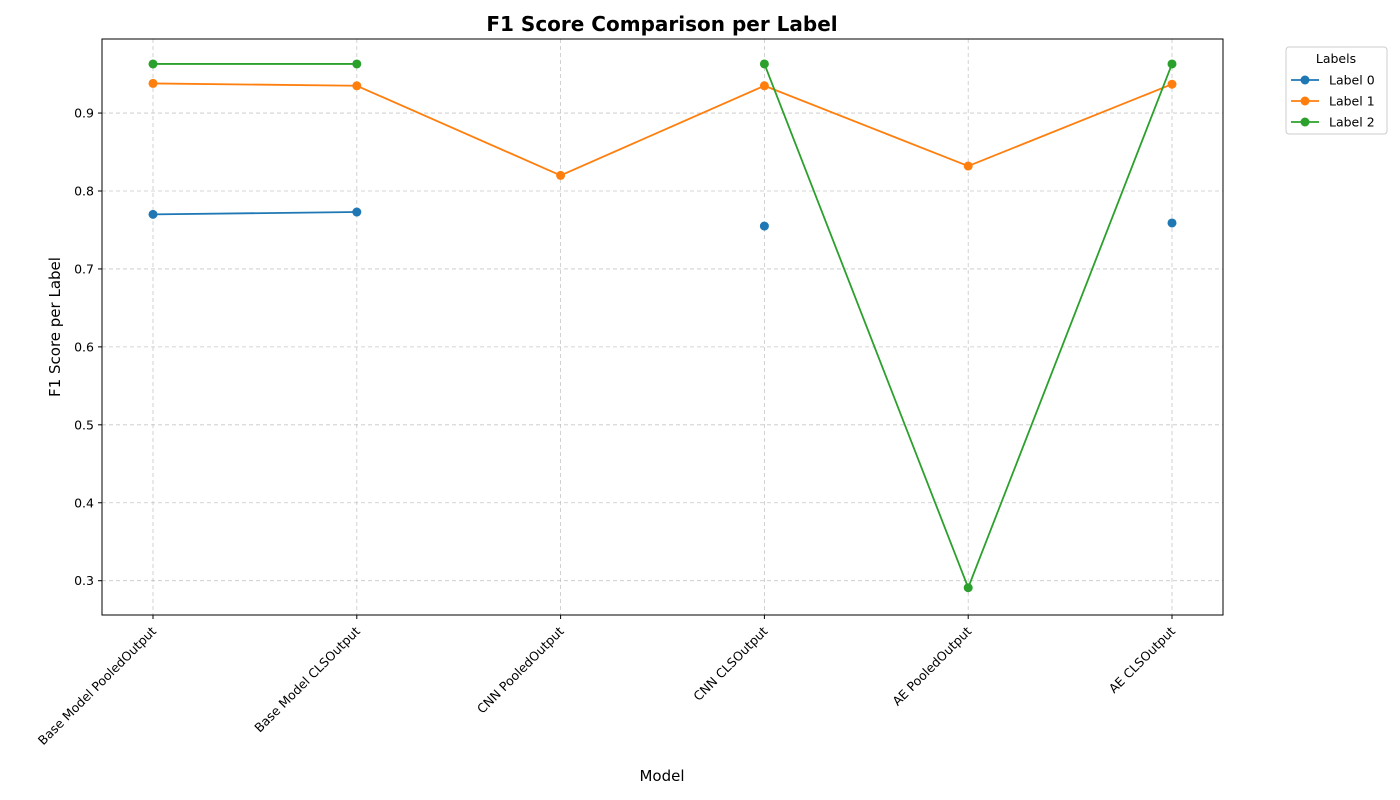 The height and width of the screenshot is (800, 1400). What do you see at coordinates (84, 190) in the screenshot?
I see `y-tick-label: 0.8` at bounding box center [84, 190].